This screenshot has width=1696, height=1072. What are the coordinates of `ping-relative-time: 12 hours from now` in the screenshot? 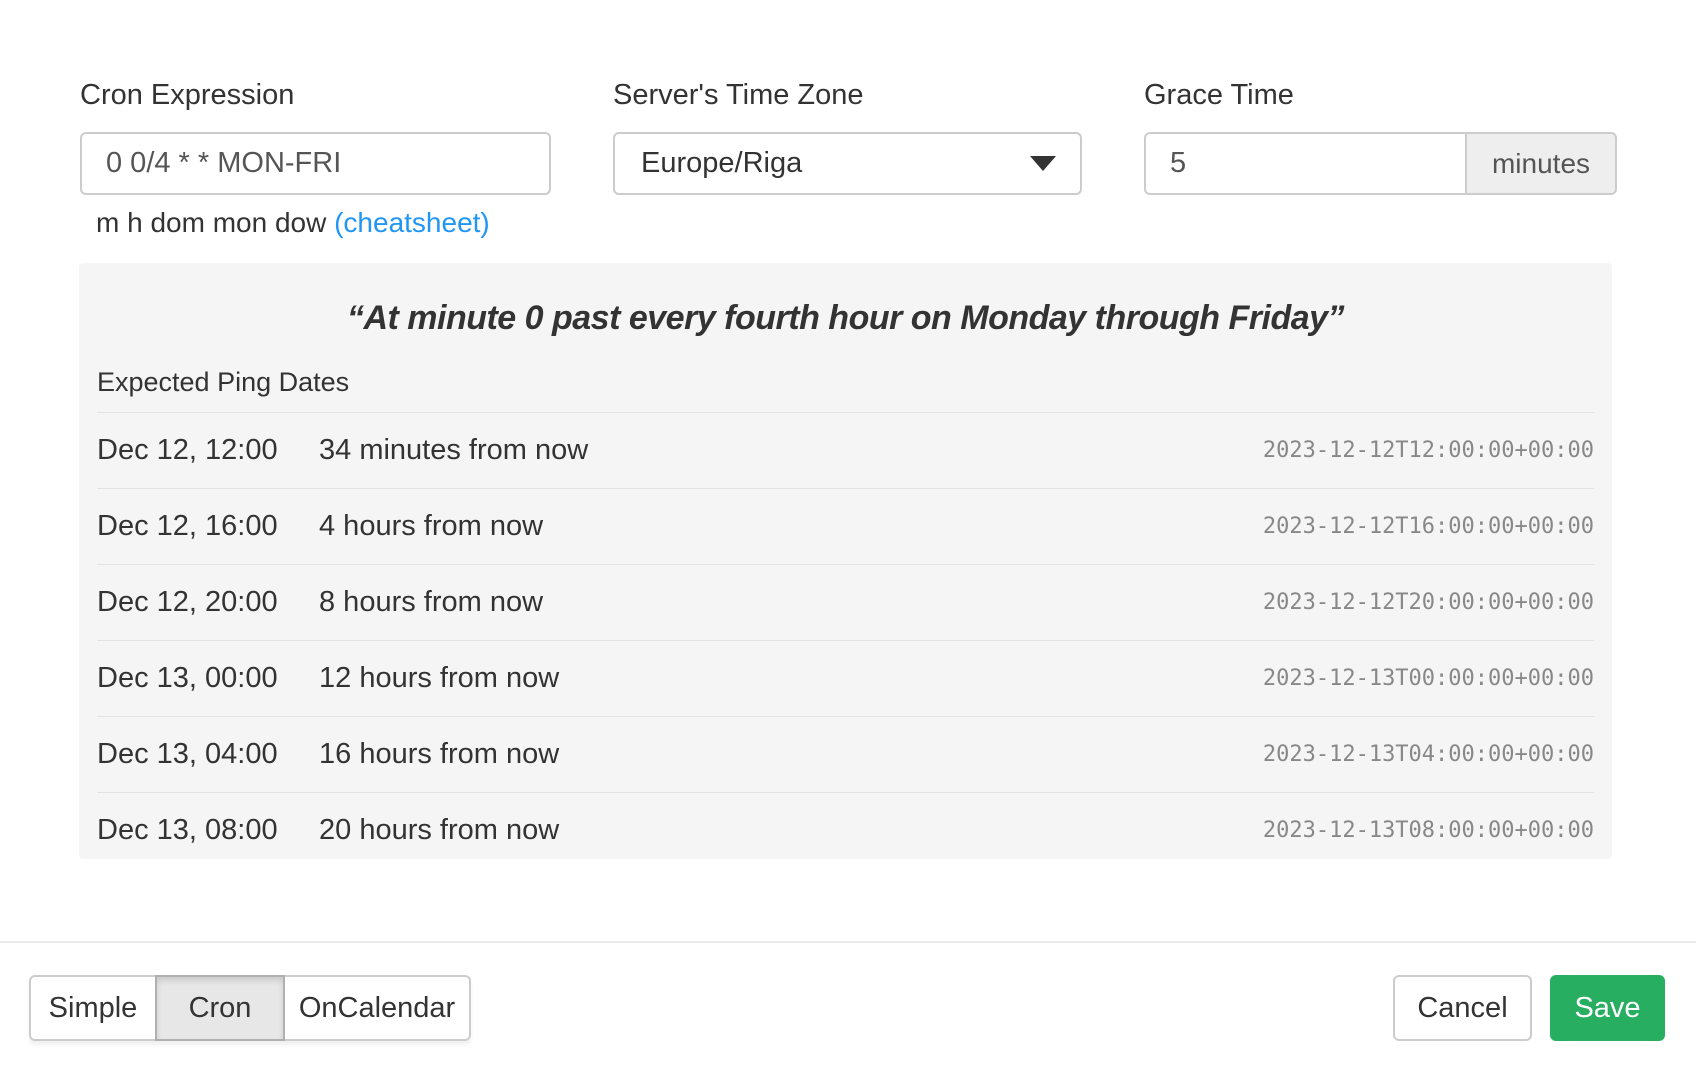 It's located at (439, 678).